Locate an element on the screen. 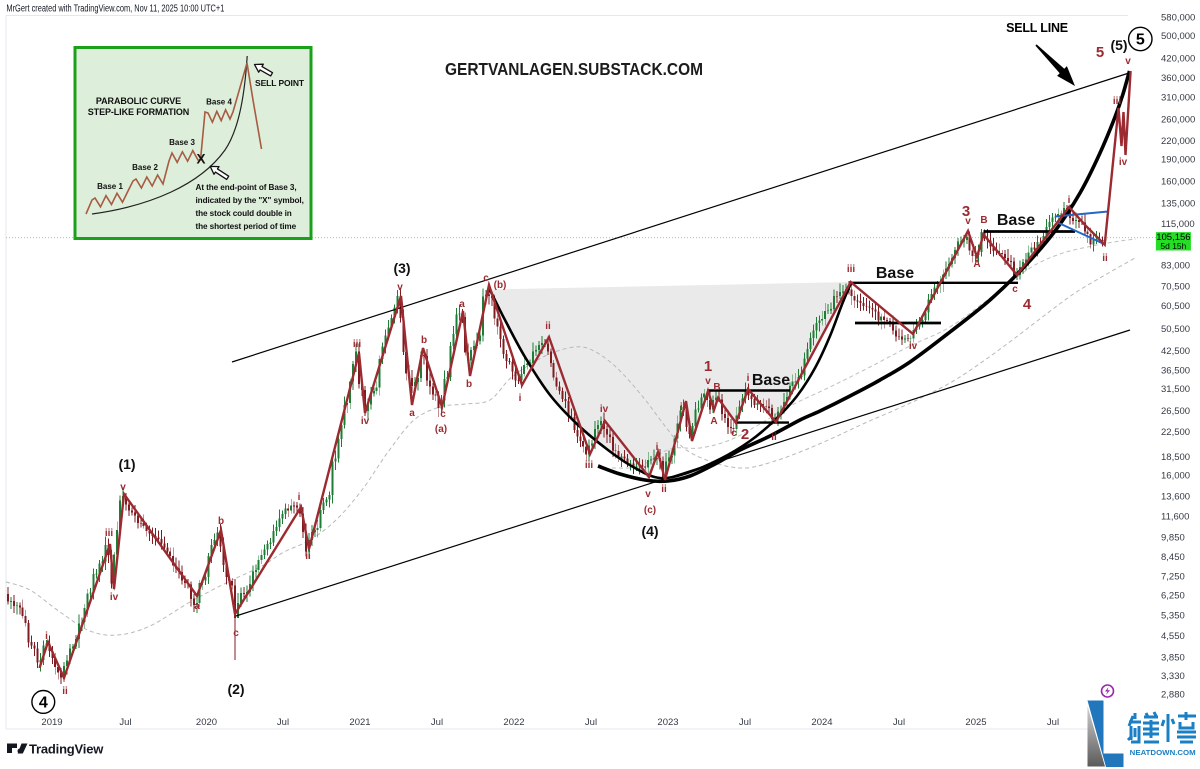 The width and height of the screenshot is (1200, 769). svg-text: (c) is located at coordinates (650, 510).